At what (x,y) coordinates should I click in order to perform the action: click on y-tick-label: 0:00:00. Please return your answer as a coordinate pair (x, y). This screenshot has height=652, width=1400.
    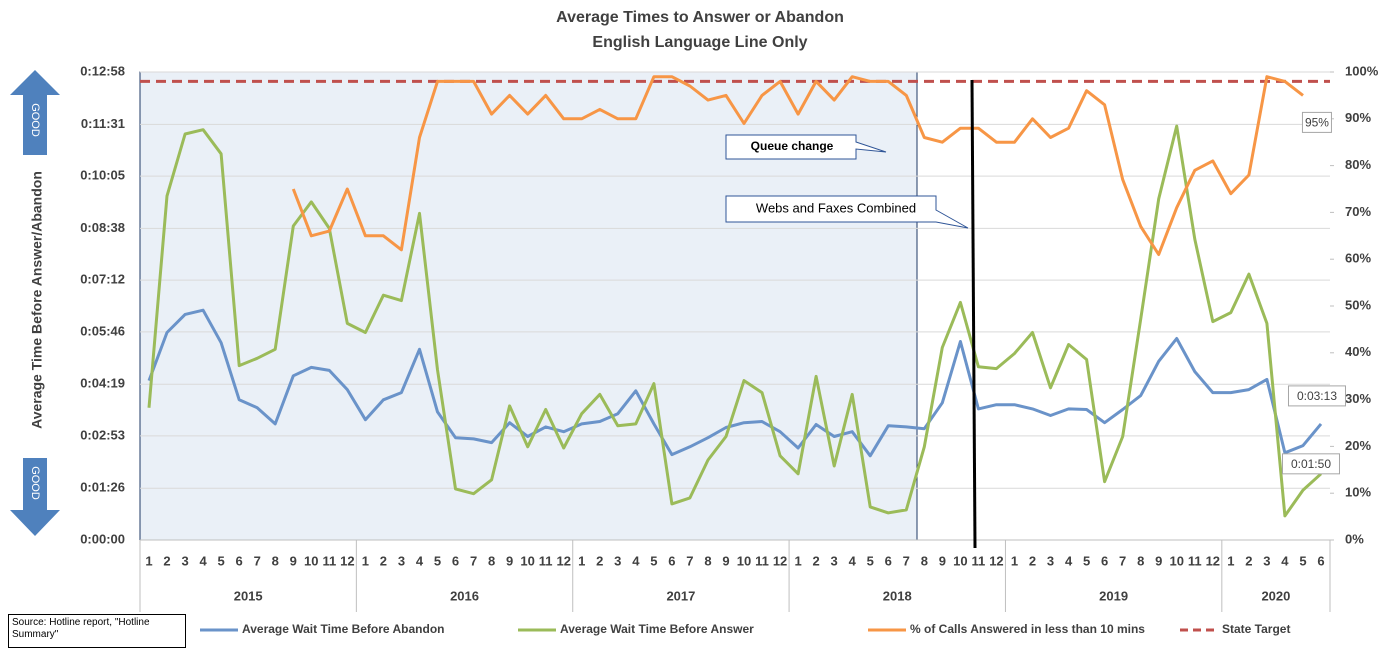
    Looking at the image, I should click on (102, 538).